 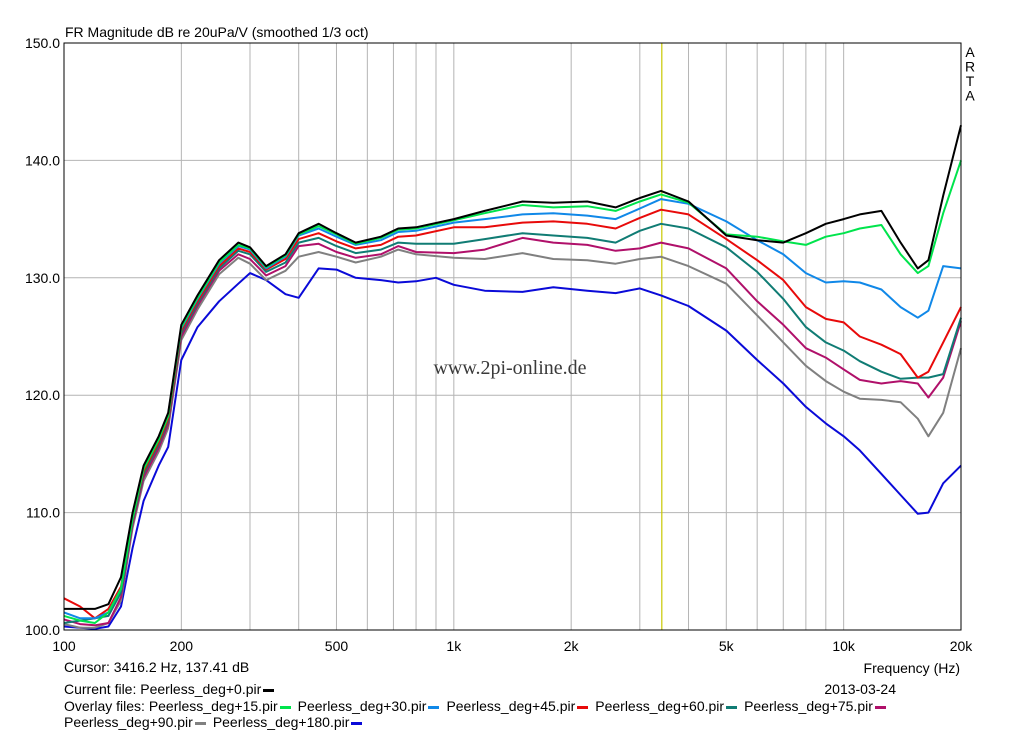 I want to click on x-axis-label: Frequency (Hz), so click(x=912, y=668).